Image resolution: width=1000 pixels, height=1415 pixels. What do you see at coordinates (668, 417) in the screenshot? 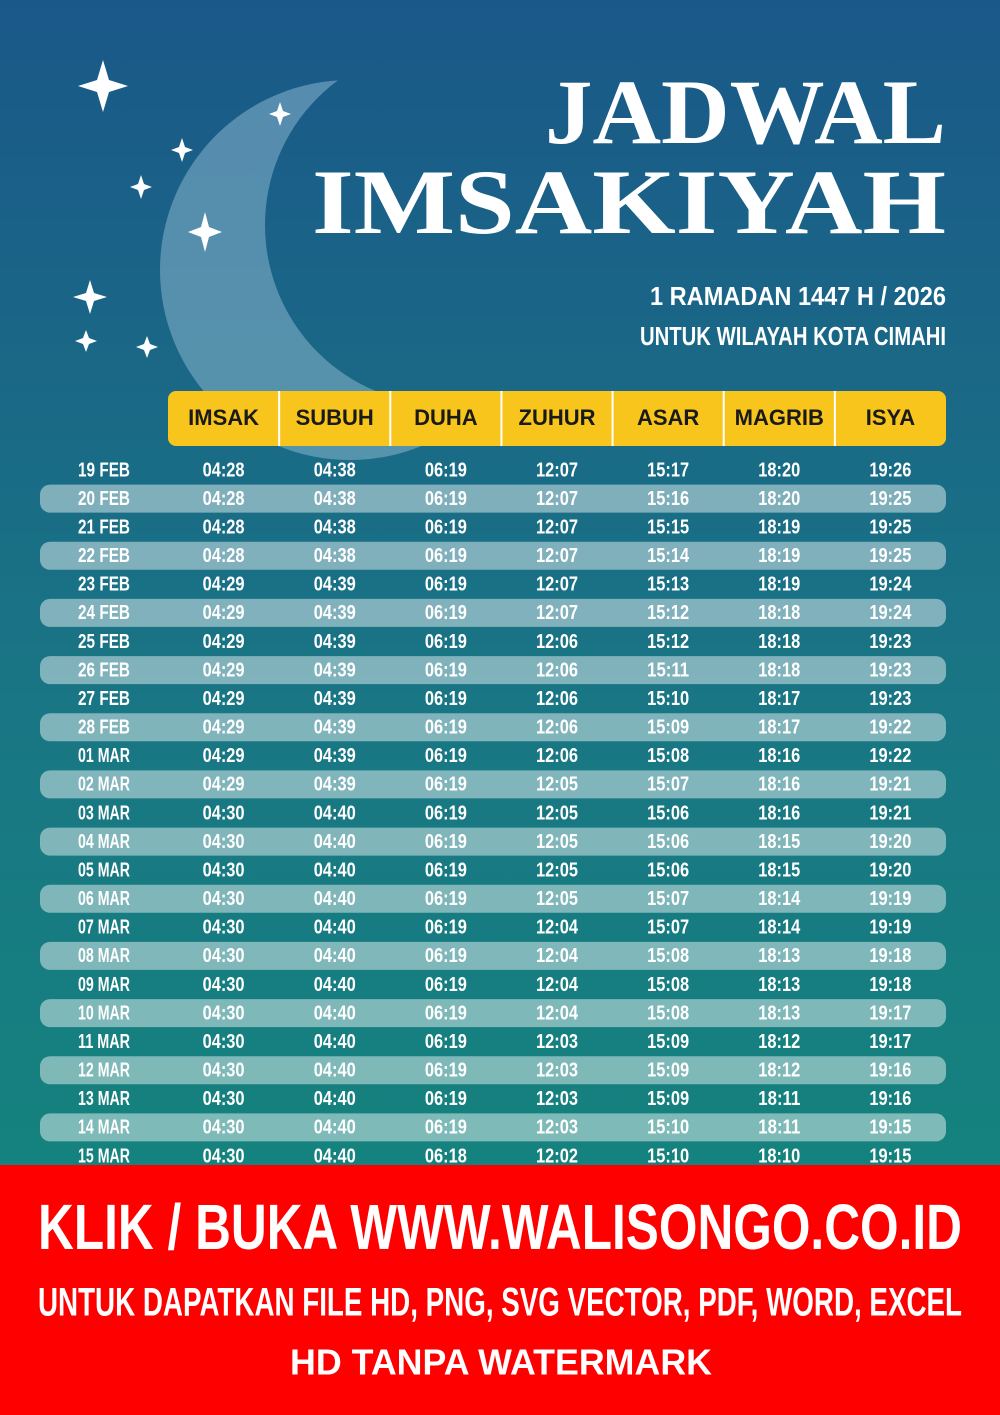
I see `column-header: ASAR` at bounding box center [668, 417].